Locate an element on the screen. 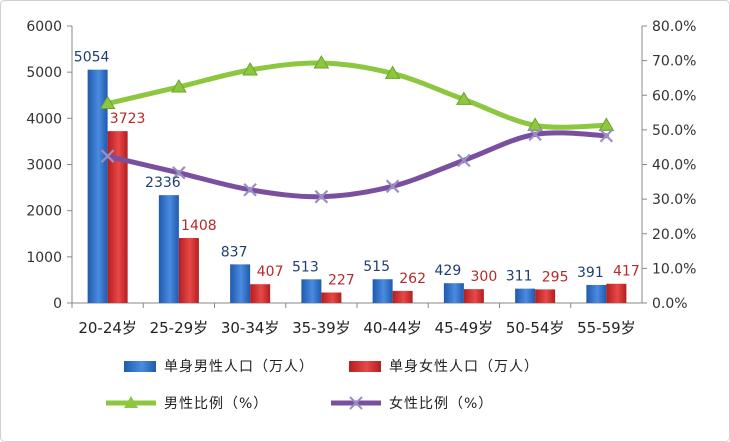  male-population-label: 311 is located at coordinates (519, 277).